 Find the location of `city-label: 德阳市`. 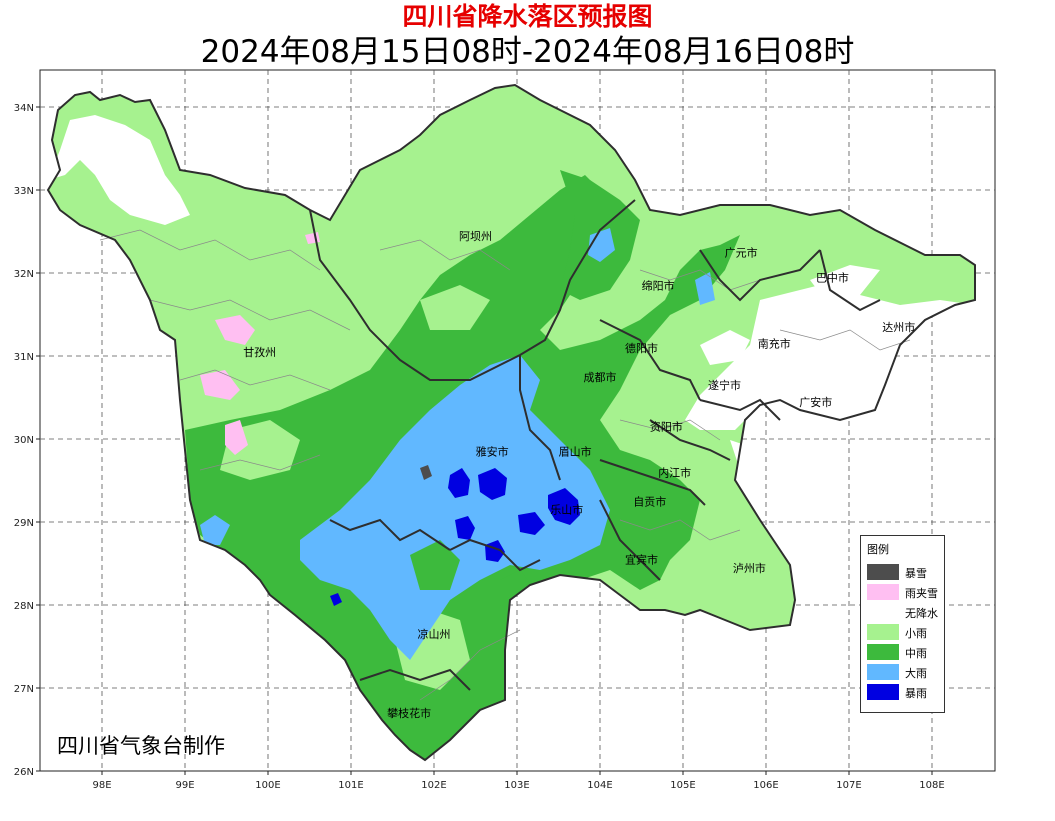

city-label: 德阳市 is located at coordinates (641, 348).